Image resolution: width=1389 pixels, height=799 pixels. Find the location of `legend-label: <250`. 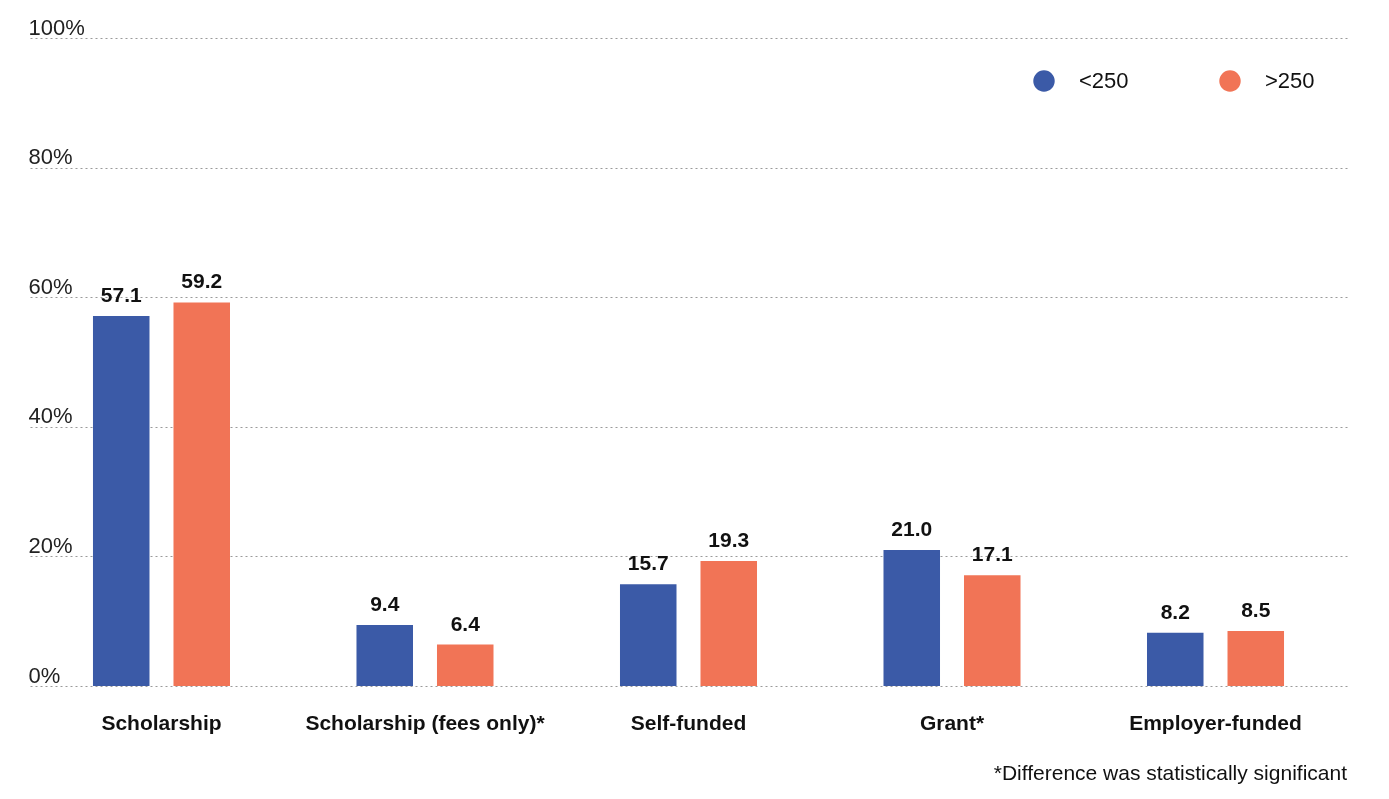

legend-label: <250 is located at coordinates (1104, 80).